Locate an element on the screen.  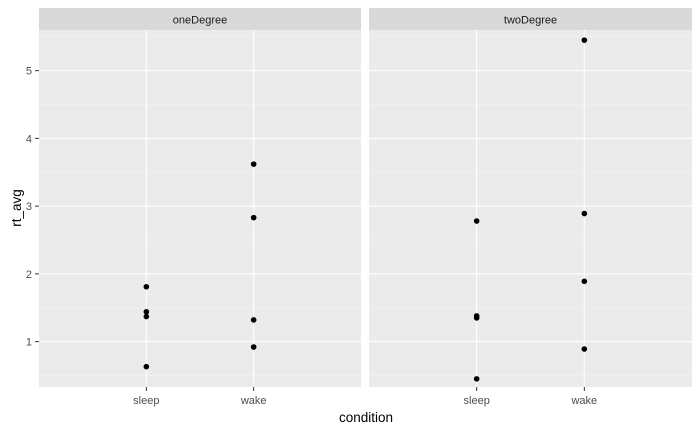
y-tick-label: 4 is located at coordinates (29, 139).